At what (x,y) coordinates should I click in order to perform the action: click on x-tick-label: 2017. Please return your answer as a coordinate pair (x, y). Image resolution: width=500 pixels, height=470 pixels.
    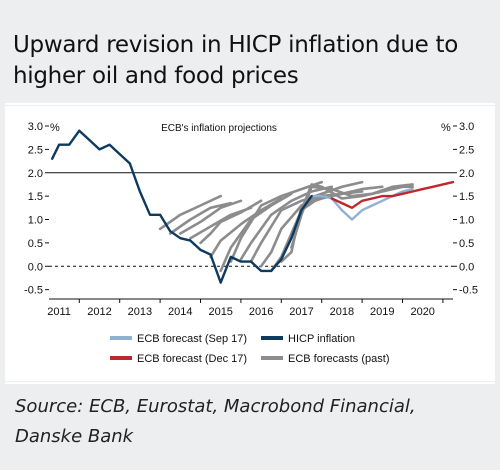
    Looking at the image, I should click on (301, 312).